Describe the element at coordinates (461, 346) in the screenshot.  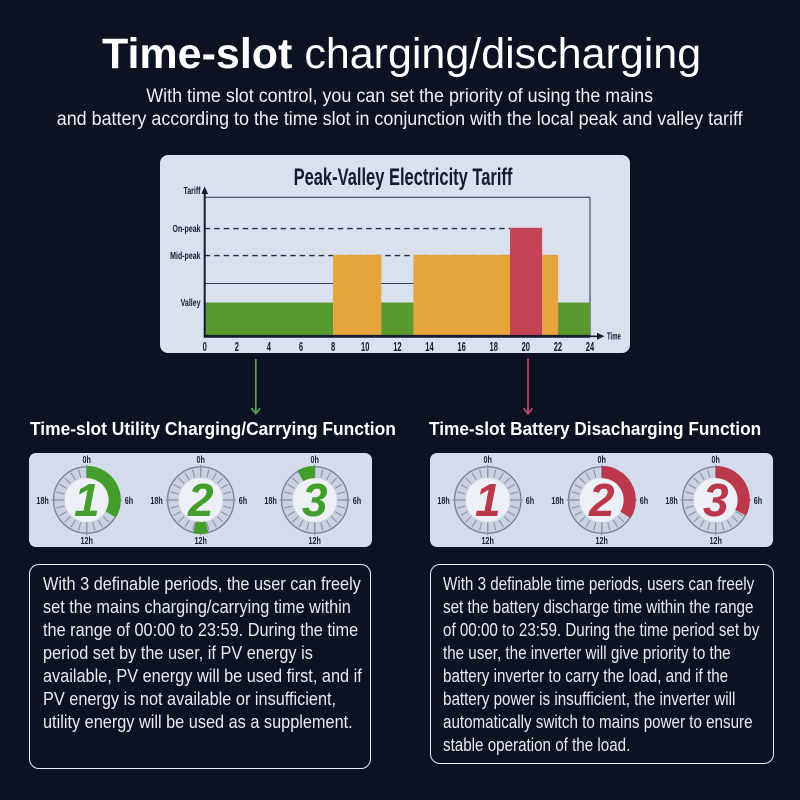
I see `svg-text: 16` at that location.